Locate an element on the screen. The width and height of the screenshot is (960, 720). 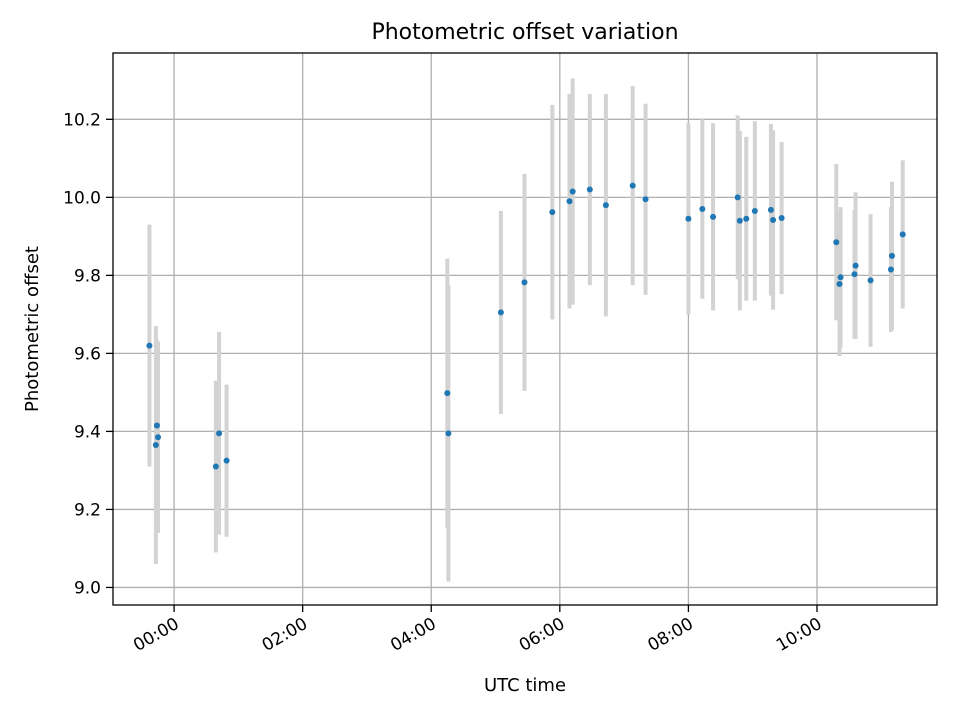
y-tick-label: 9.6 is located at coordinates (87, 354).